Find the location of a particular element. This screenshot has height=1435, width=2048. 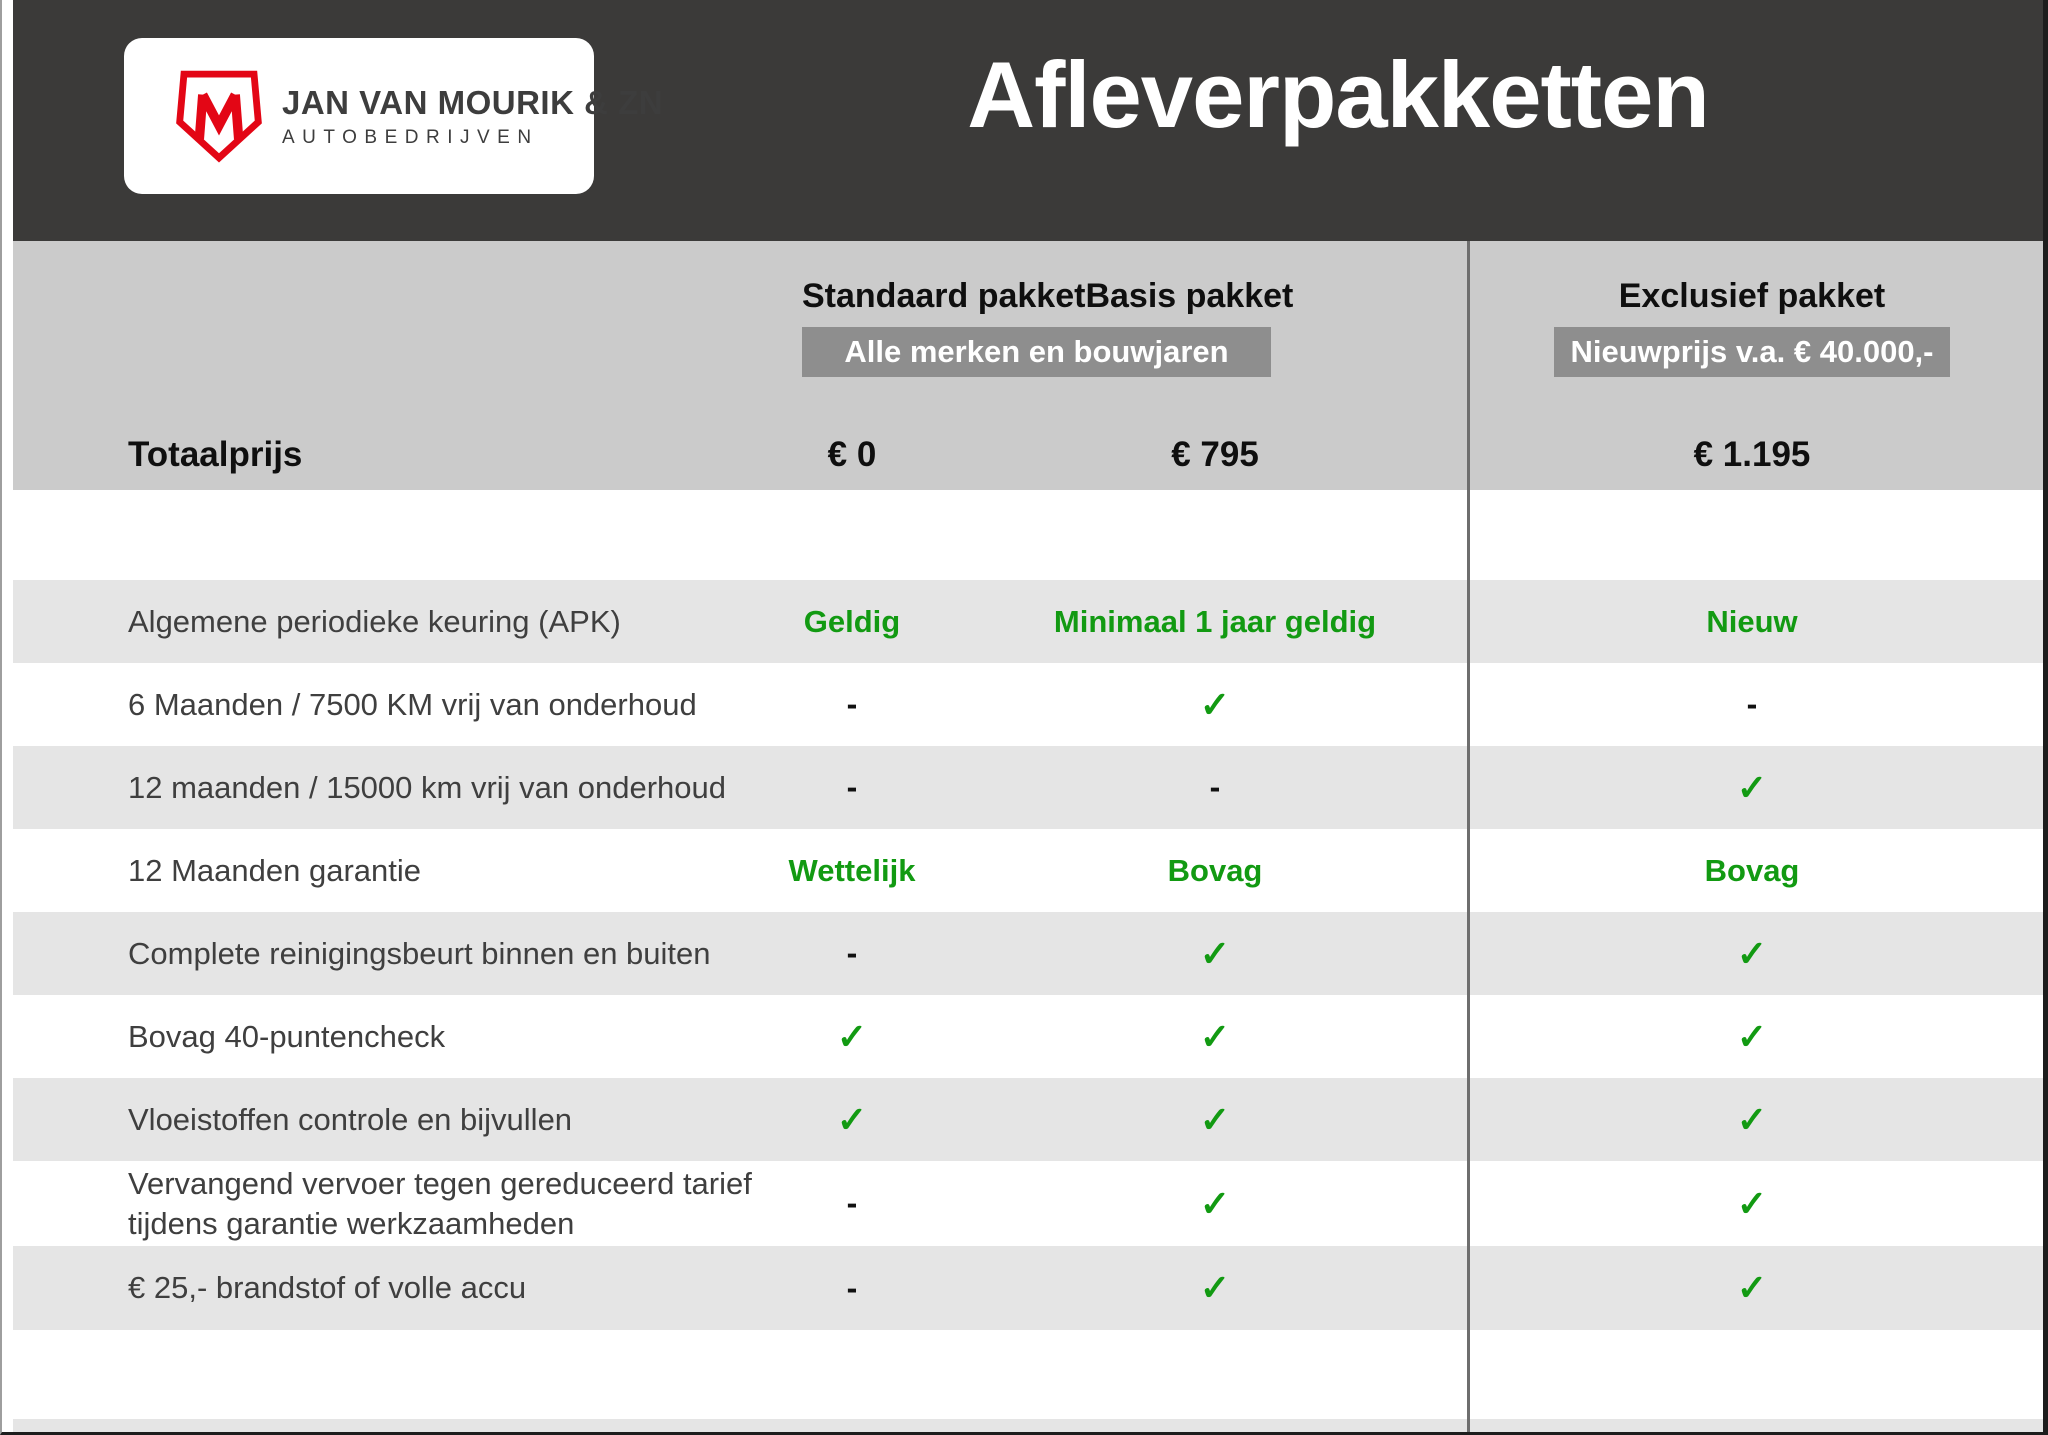

column-header-exclusief: Exclusief pakket is located at coordinates (1752, 296).